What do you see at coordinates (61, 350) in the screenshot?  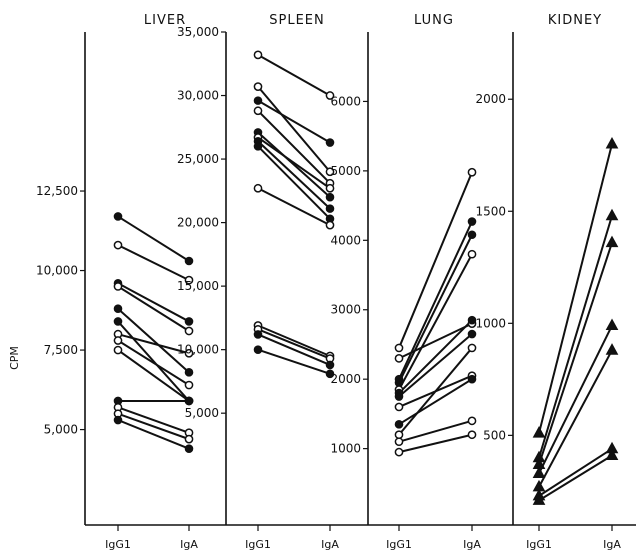 I see `liver-y-tick-label: 7,500` at bounding box center [61, 350].